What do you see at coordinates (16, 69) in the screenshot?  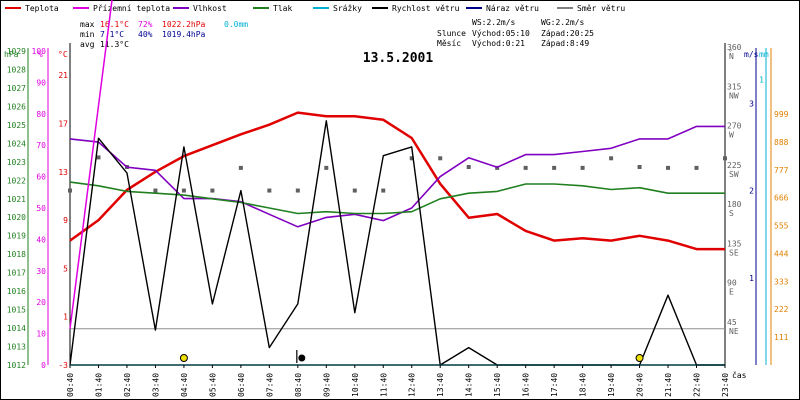 I see `hpa-tick-16: 1028` at bounding box center [16, 69].